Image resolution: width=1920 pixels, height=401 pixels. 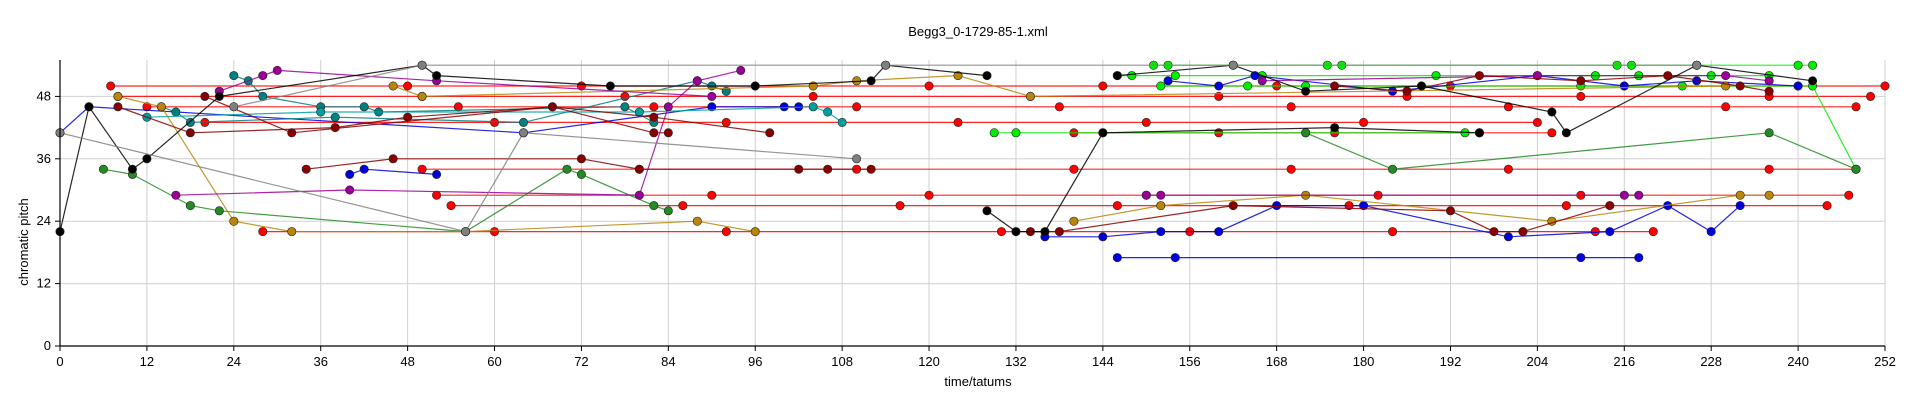 I want to click on x-tick-label: 48, so click(x=407, y=361).